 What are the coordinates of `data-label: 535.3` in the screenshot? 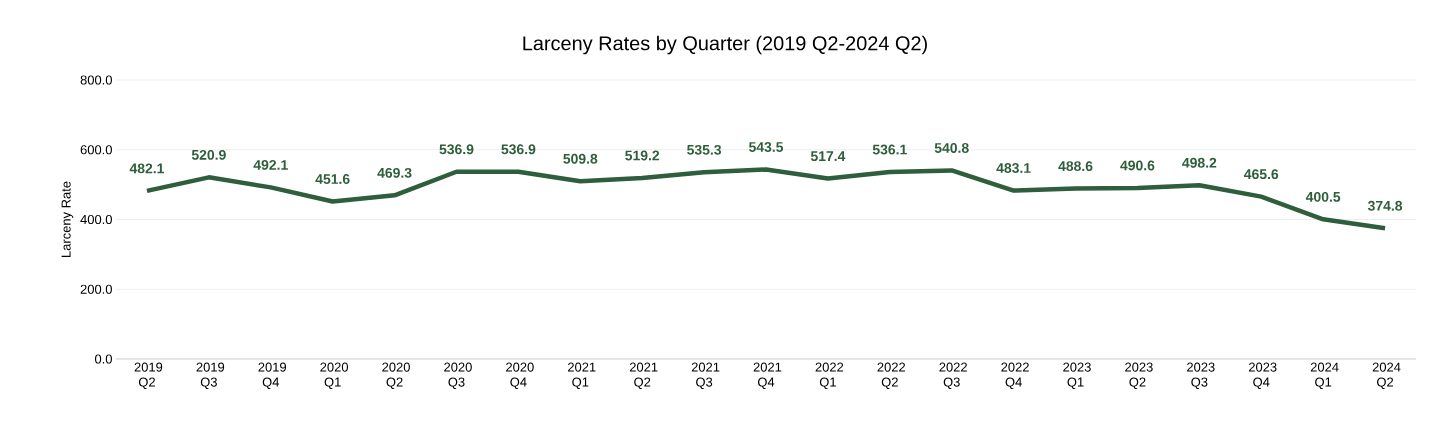 It's located at (704, 149).